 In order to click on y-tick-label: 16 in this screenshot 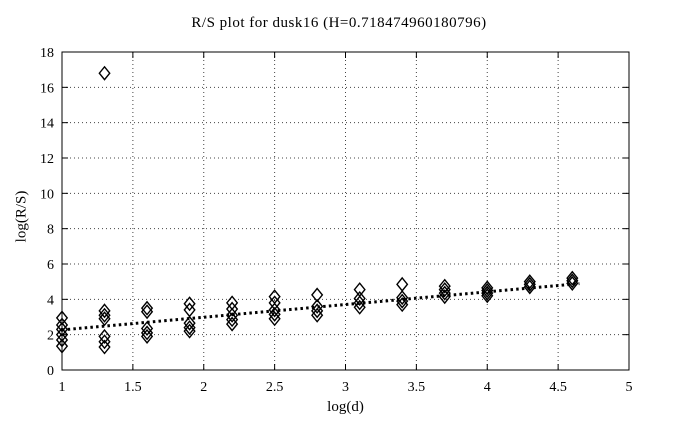, I will do `click(47, 88)`.